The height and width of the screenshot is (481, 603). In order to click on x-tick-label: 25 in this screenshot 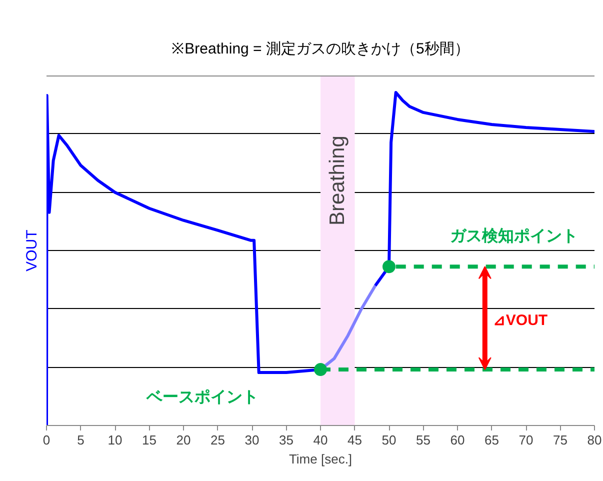, I will do `click(217, 440)`.